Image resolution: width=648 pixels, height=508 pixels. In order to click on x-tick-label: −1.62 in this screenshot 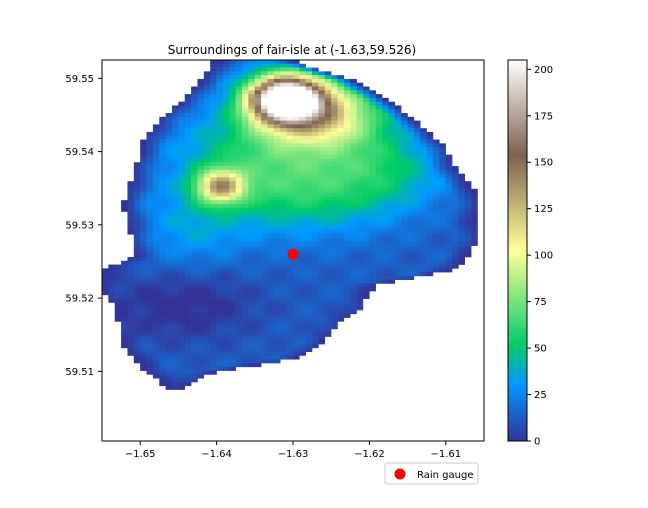, I will do `click(369, 454)`.